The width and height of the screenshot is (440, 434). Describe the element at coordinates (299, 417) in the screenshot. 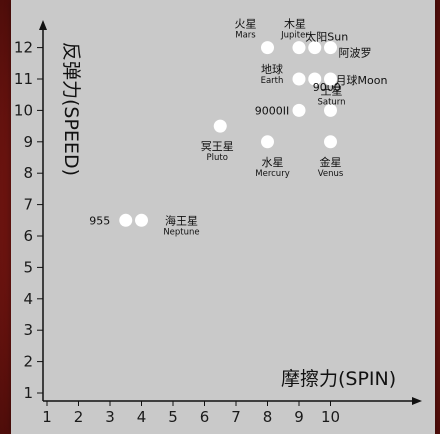

I see `x-tick-label: 9` at that location.